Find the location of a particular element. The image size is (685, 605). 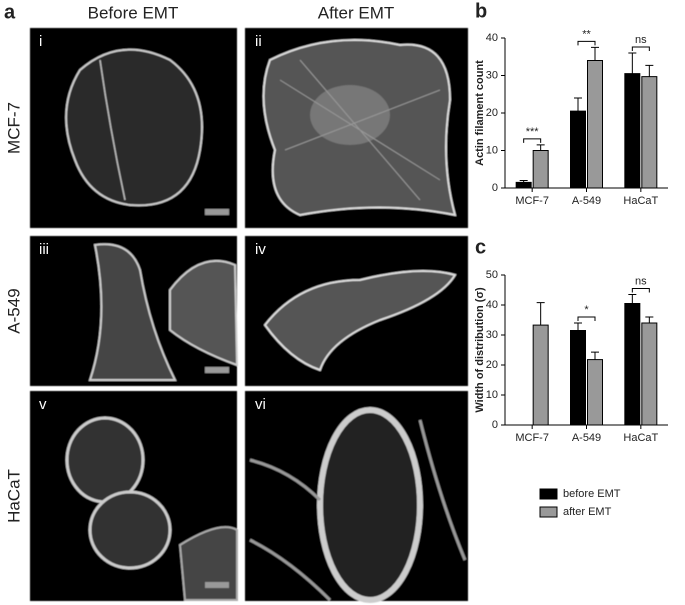

image-label: ii is located at coordinates (258, 41).